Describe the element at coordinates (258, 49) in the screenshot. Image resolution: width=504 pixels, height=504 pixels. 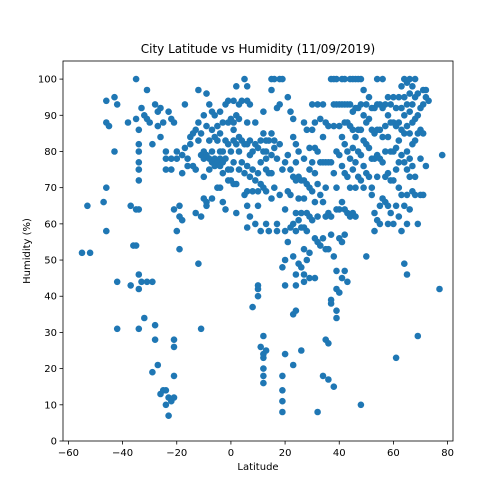
I see `chart-title: City Latitude vs Humidity (11/09/2019)` at that location.